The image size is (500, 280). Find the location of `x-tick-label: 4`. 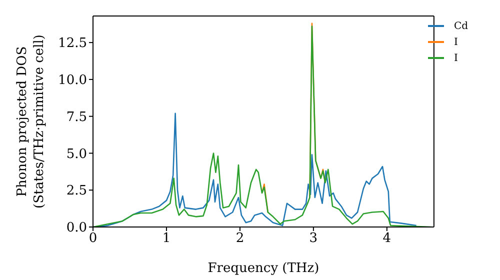

x-tick-label: 4 is located at coordinates (387, 238).